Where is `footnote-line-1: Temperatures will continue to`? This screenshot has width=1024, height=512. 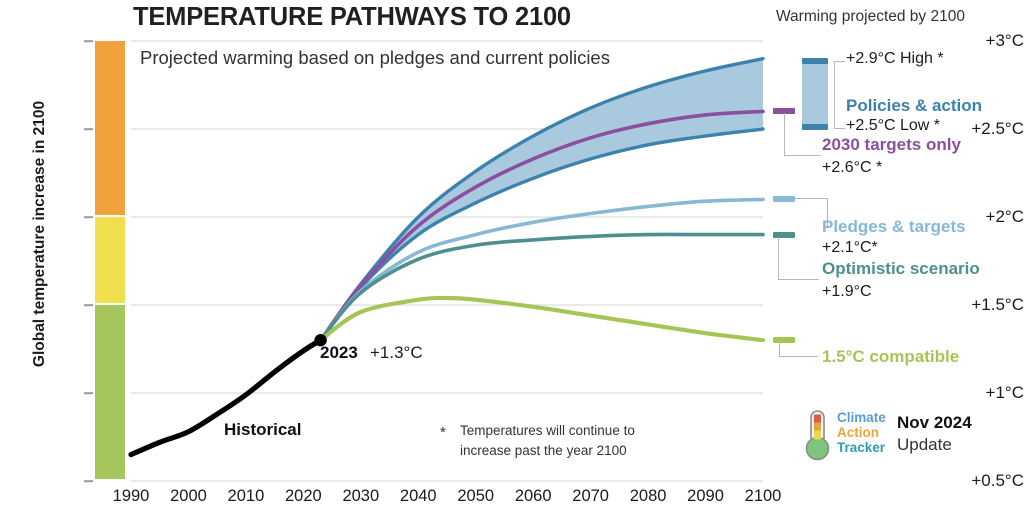 footnote-line-1: Temperatures will continue to is located at coordinates (547, 430).